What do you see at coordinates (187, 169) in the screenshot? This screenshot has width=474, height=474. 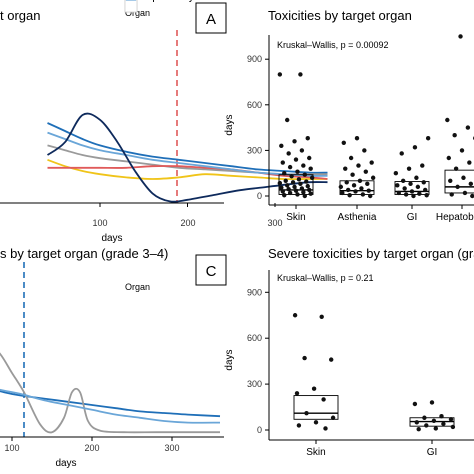 I see `panel-a-line-asthenia` at bounding box center [187, 169].